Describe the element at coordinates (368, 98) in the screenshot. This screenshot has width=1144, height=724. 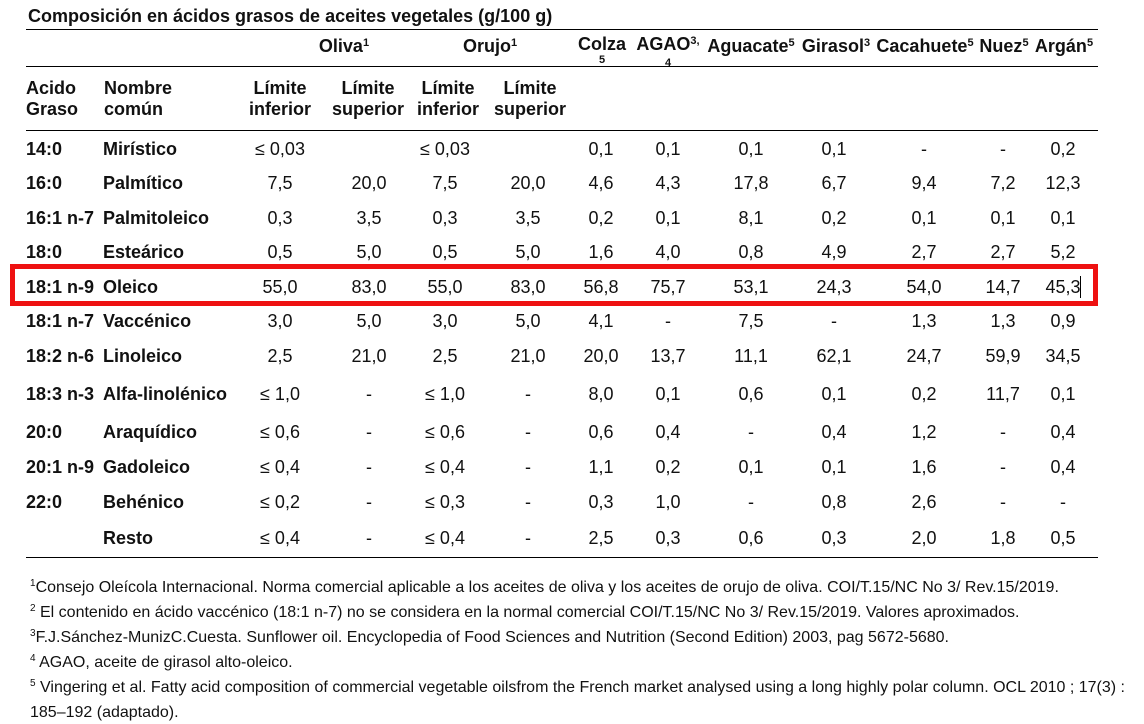
I see `header-oliva-limite-superior: Límite superior` at that location.